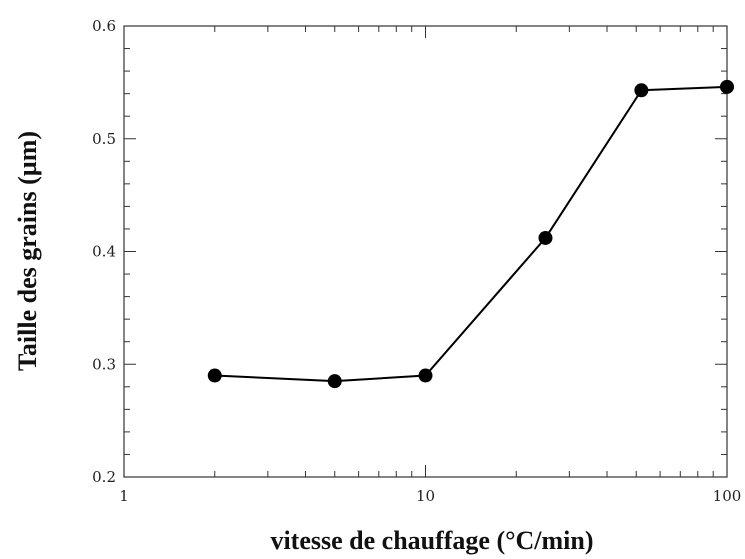  I want to click on y-tick-label: 0.5, so click(104, 139).